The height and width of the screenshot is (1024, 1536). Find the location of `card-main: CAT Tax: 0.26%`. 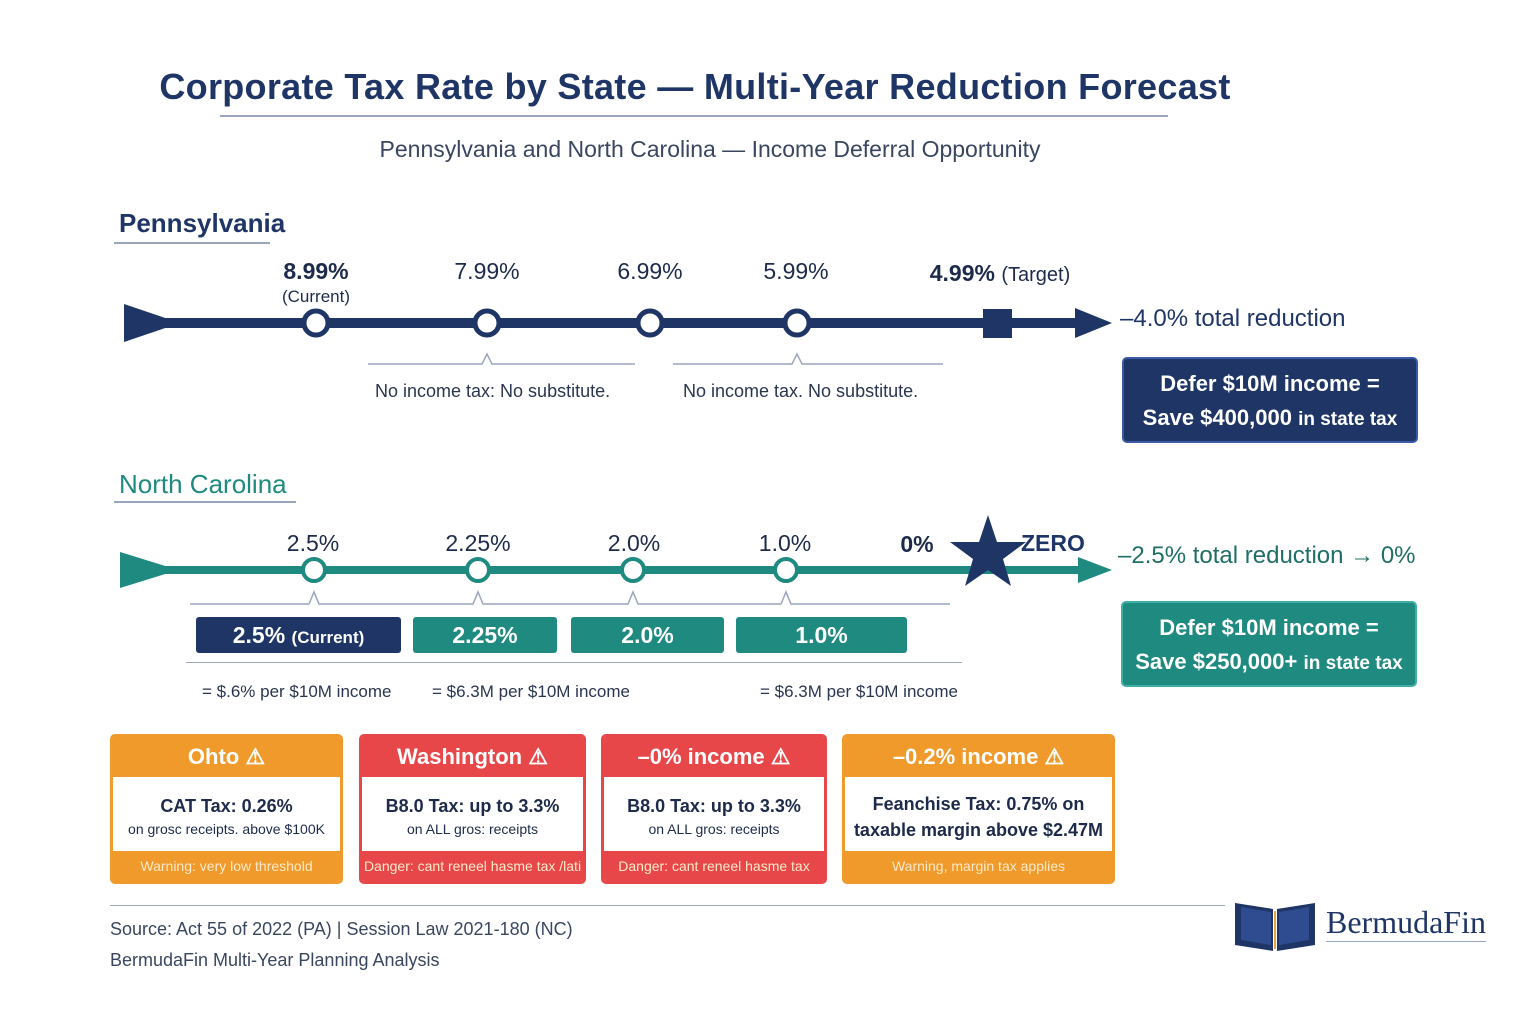

card-main: CAT Tax: 0.26% is located at coordinates (226, 806).